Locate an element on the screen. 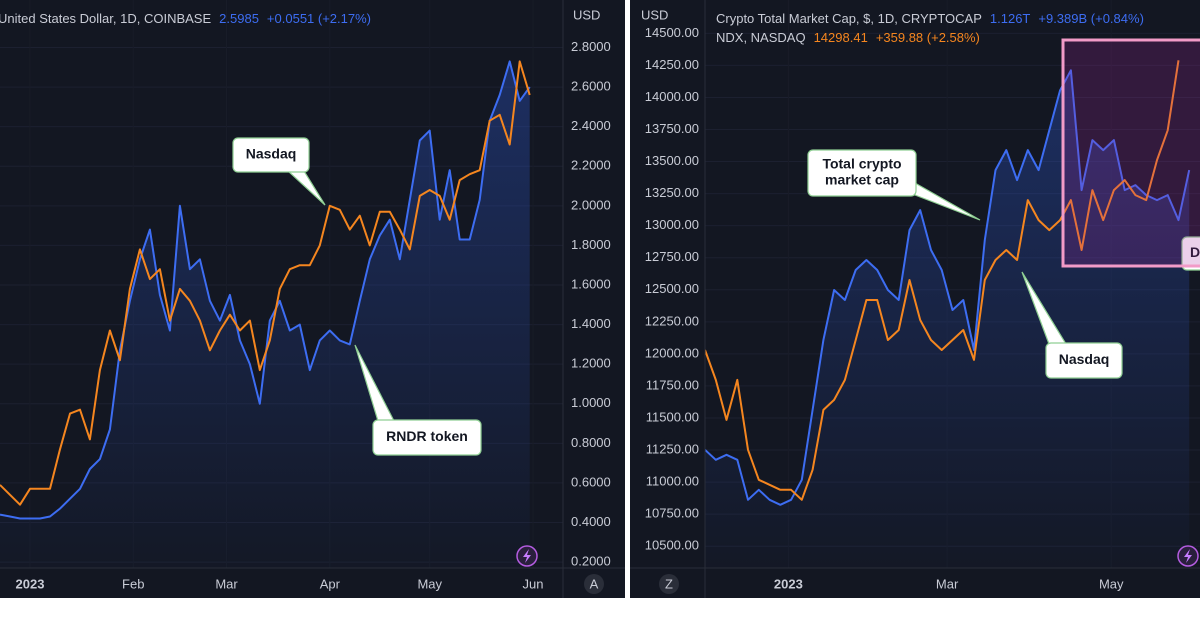  scale-button-label: A is located at coordinates (594, 583).